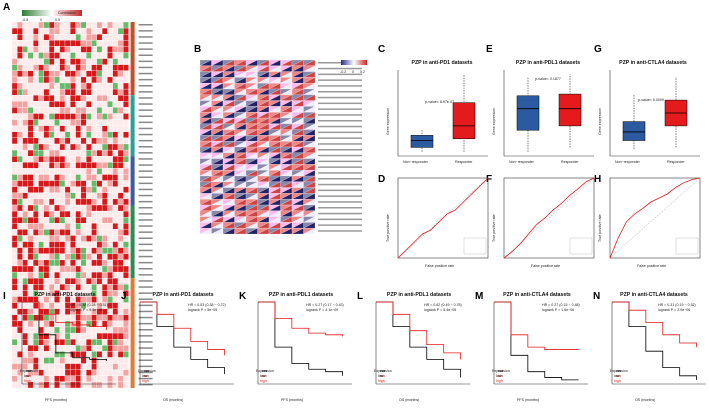 This screenshot has height=412, width=709. Describe the element at coordinates (27, 376) in the screenshot. I see `km-i-legend-low: low` at that location.